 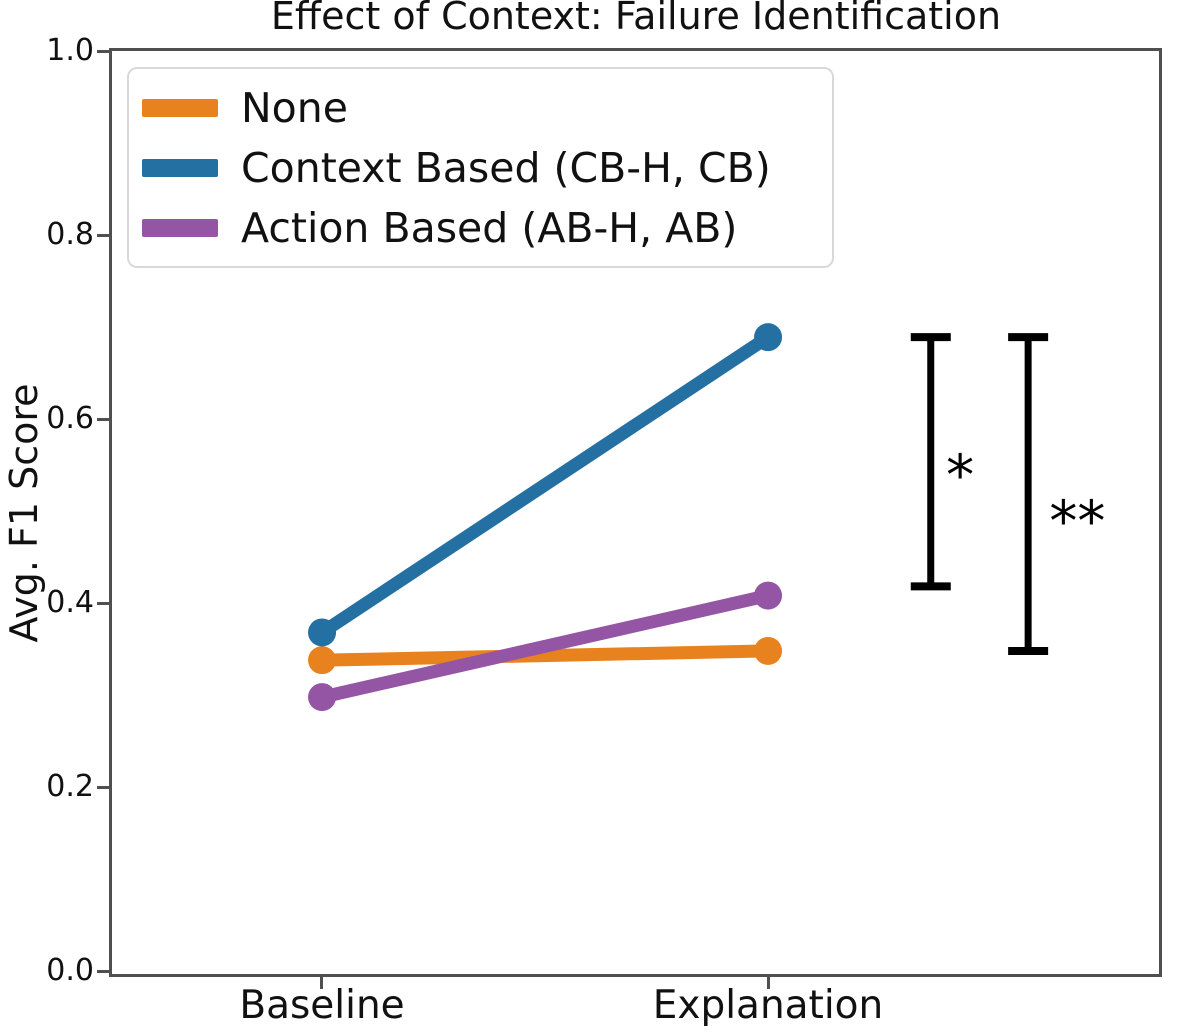 What do you see at coordinates (489, 228) in the screenshot?
I see `legend-label: Action Based (AB-H, AB)` at bounding box center [489, 228].